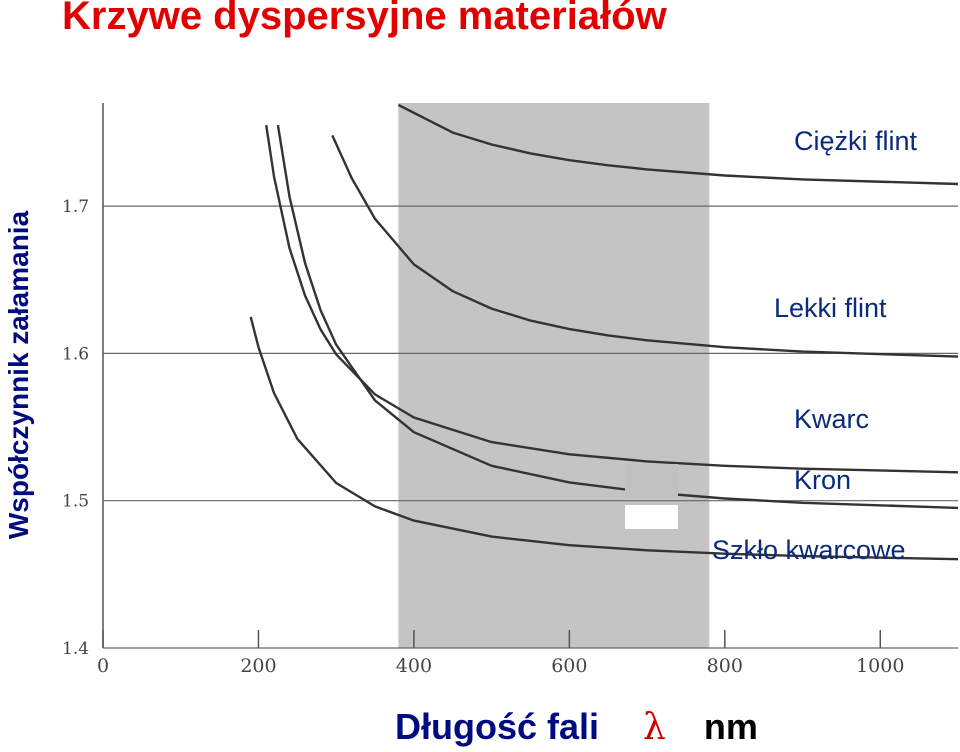 The image size is (960, 752). What do you see at coordinates (654, 727) in the screenshot?
I see `lambda-symbol: λ` at bounding box center [654, 727].